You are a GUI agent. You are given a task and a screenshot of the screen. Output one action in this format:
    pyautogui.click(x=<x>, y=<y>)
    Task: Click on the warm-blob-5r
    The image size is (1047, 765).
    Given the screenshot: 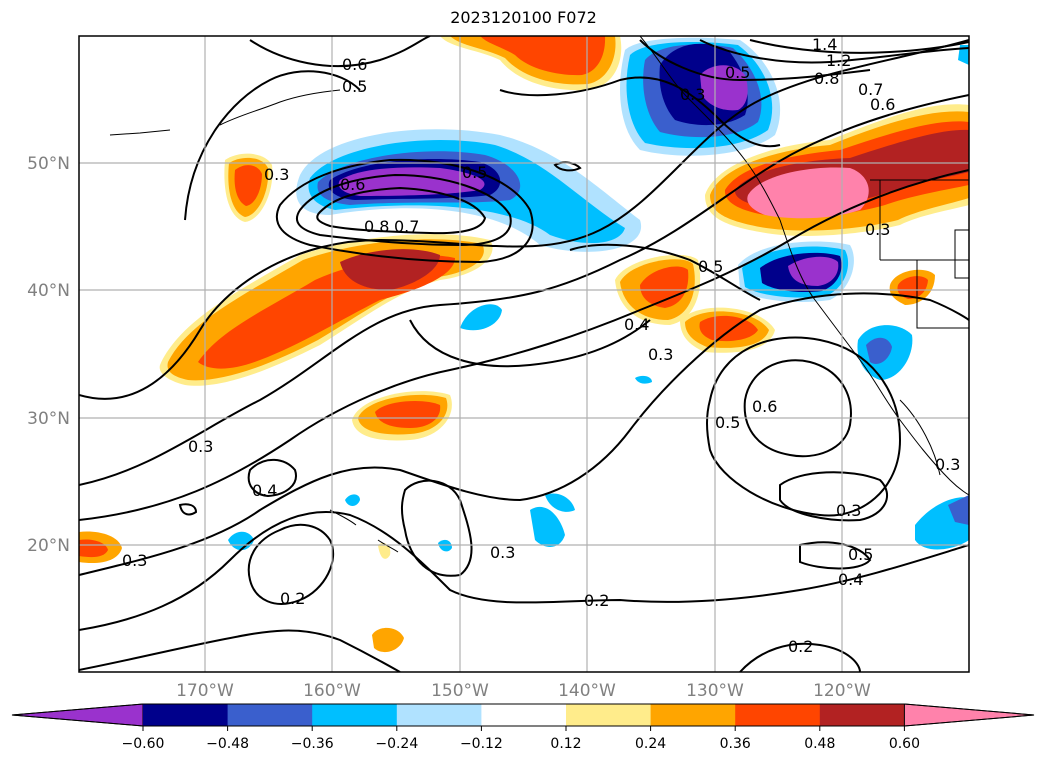 What is the action you would take?
    pyautogui.click(x=912, y=287)
    